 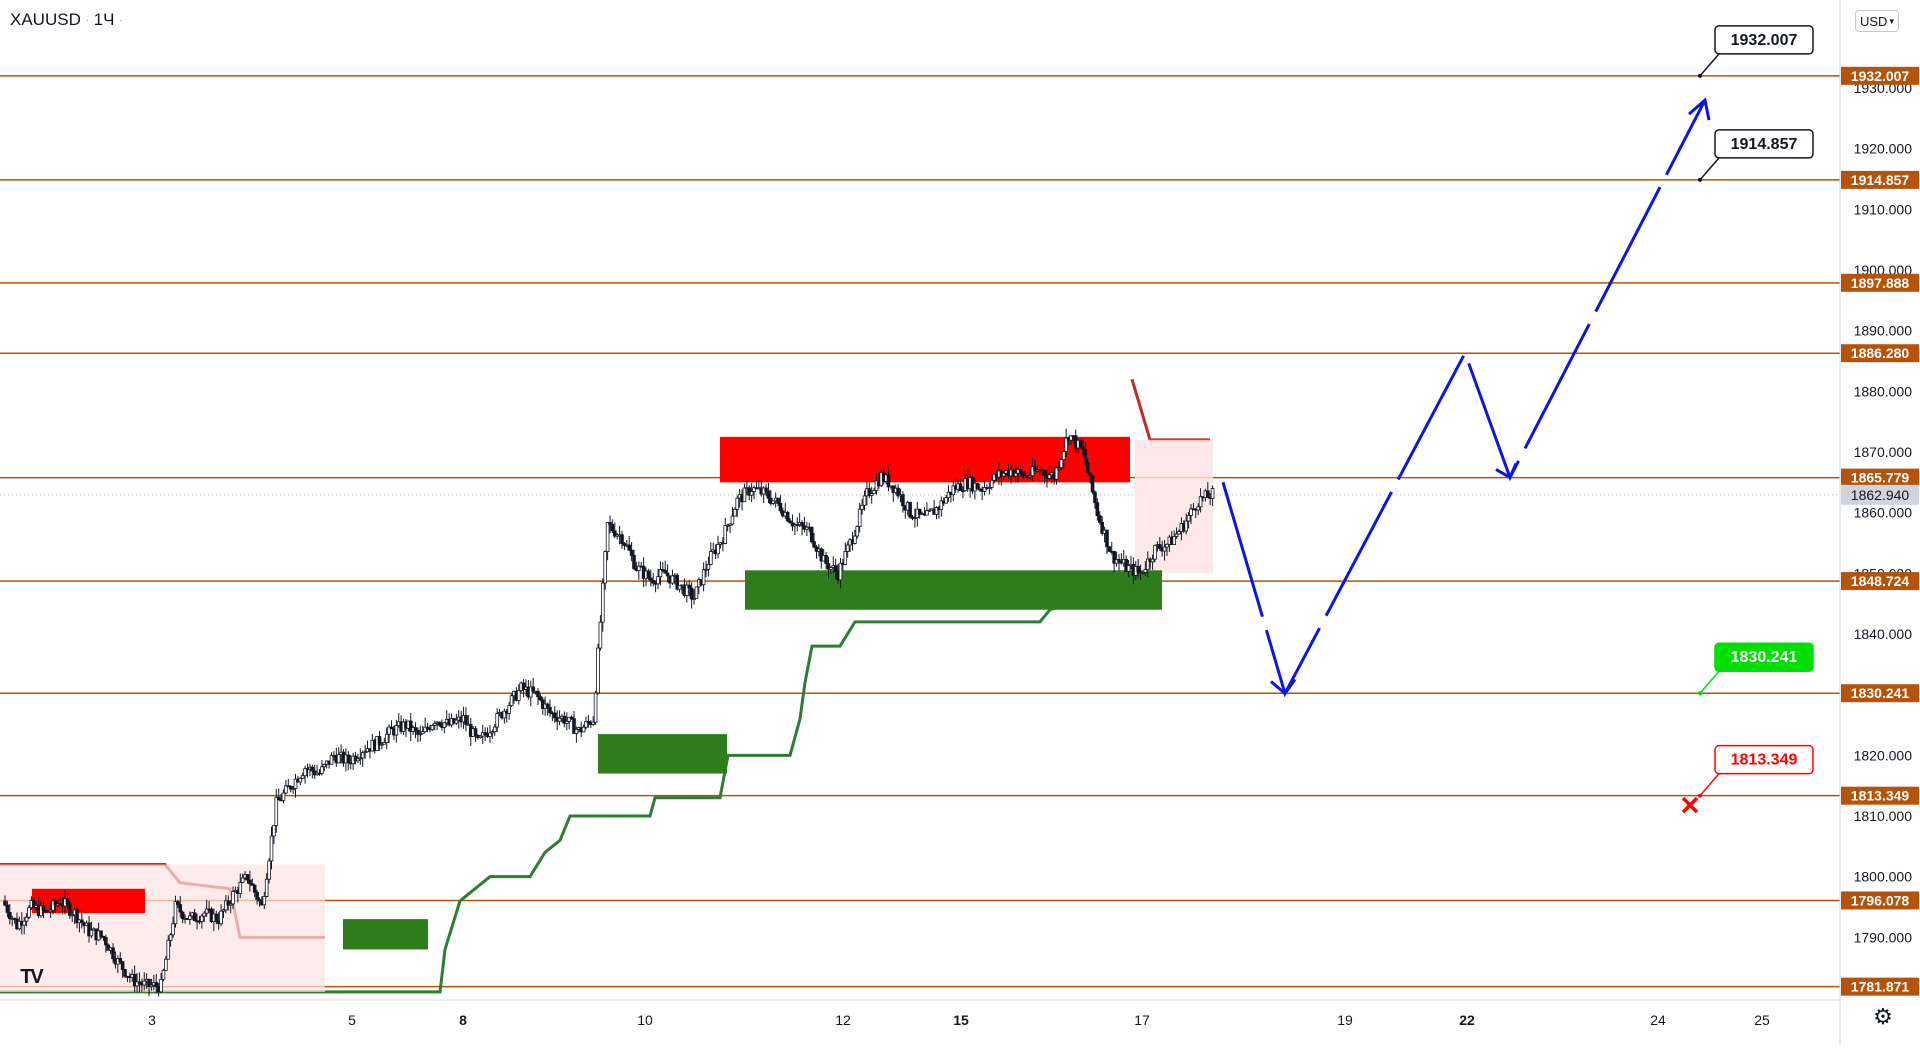 What do you see at coordinates (1891, 20) in the screenshot?
I see `chevron-down-icon: ▾` at bounding box center [1891, 20].